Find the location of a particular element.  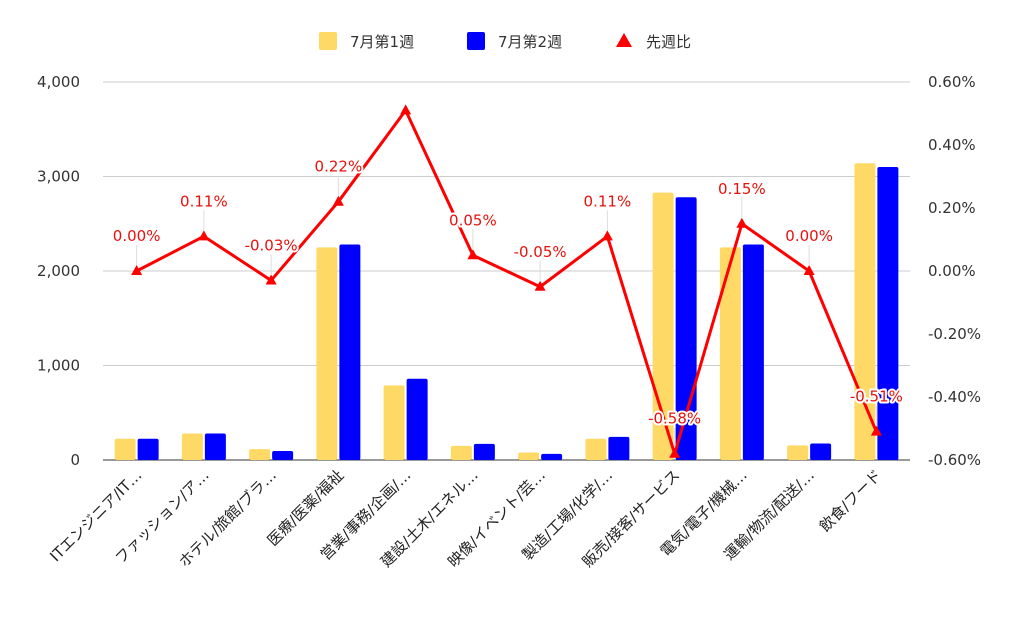

ratio-data-label: 0.22% is located at coordinates (339, 167).